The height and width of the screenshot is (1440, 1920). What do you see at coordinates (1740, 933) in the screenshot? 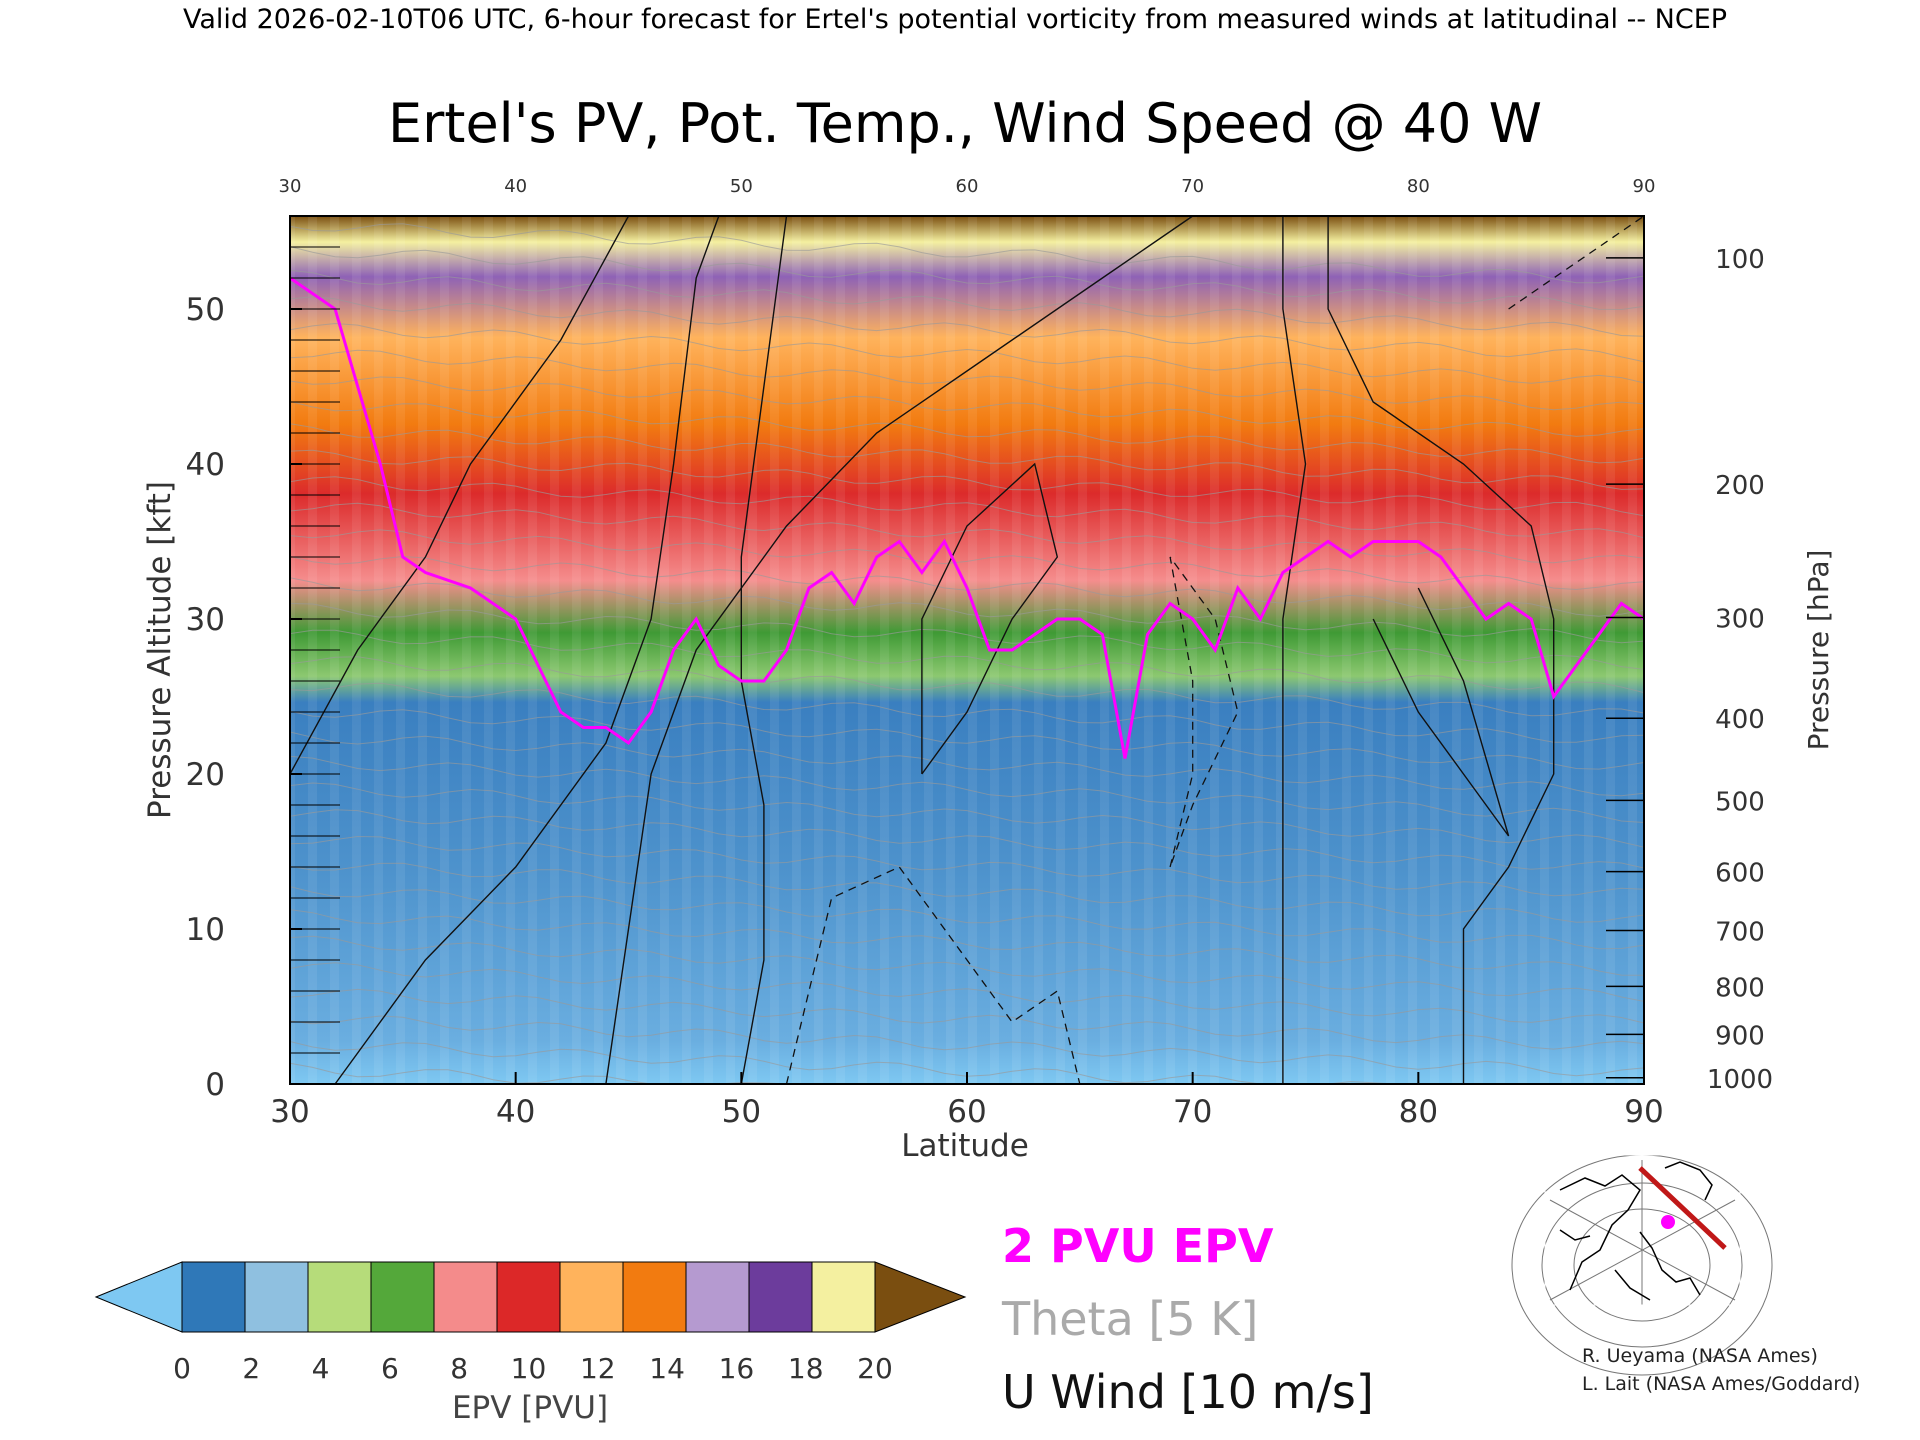
I see `pressure-tick-label: 700` at bounding box center [1740, 933].